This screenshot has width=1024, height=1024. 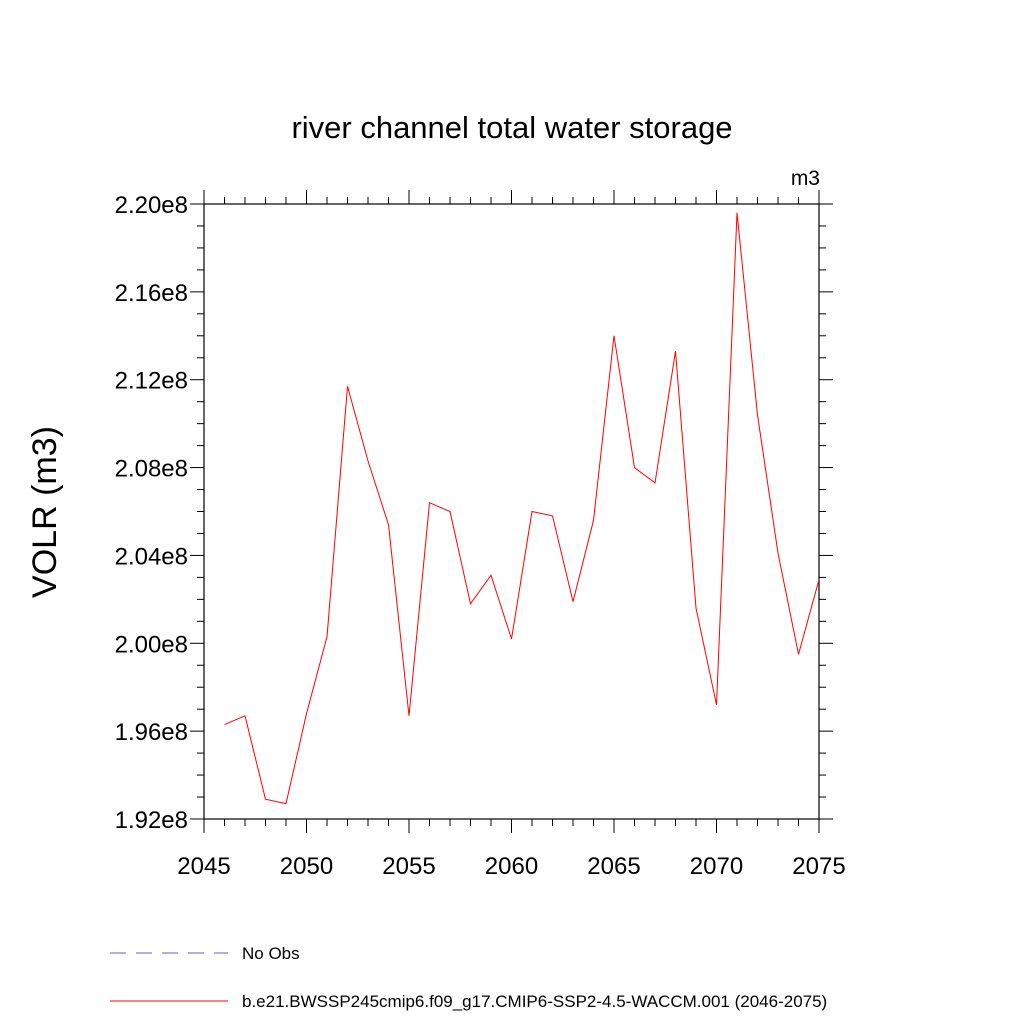 I want to click on x-tick-label: 2070, so click(x=716, y=866).